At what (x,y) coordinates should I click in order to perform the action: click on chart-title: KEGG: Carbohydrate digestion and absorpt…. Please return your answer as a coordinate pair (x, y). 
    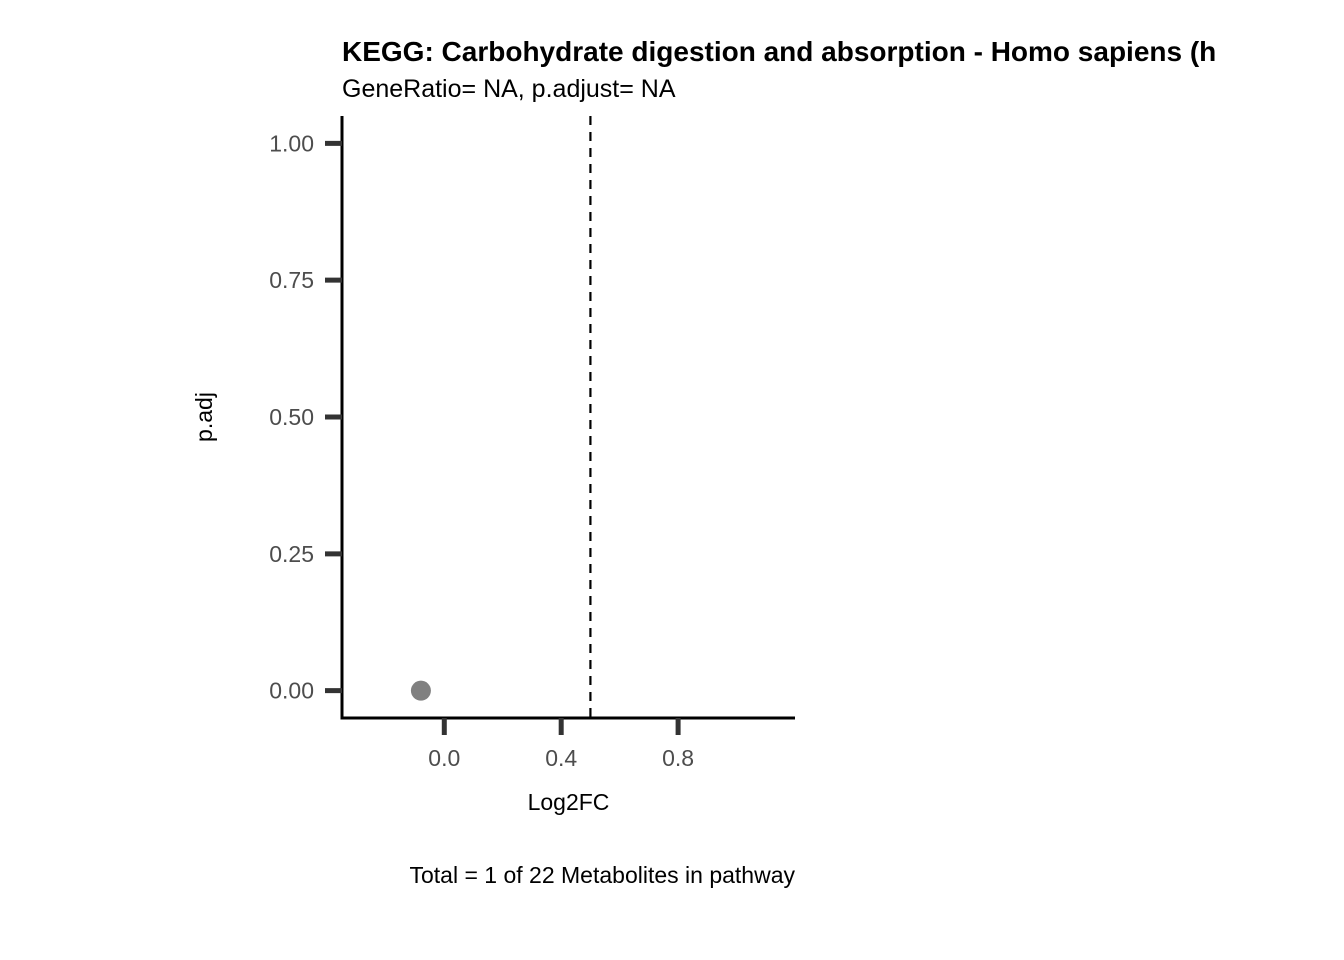
    Looking at the image, I should click on (779, 51).